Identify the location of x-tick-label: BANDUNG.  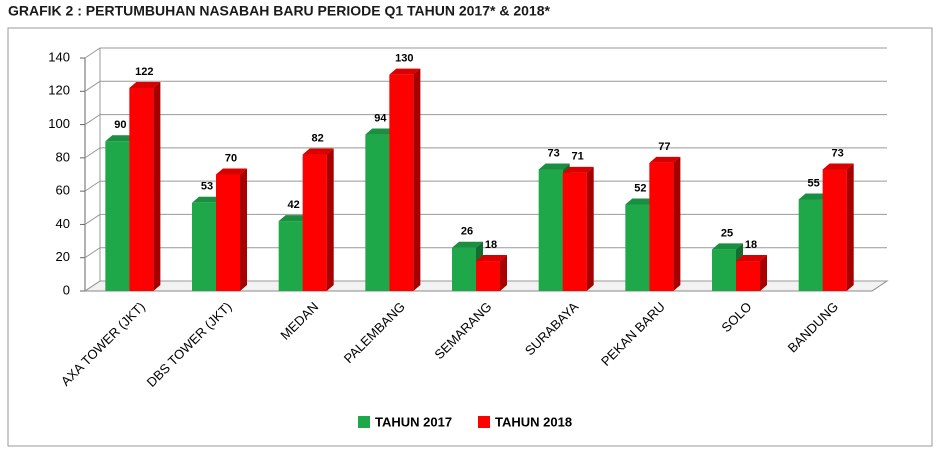
(813, 327).